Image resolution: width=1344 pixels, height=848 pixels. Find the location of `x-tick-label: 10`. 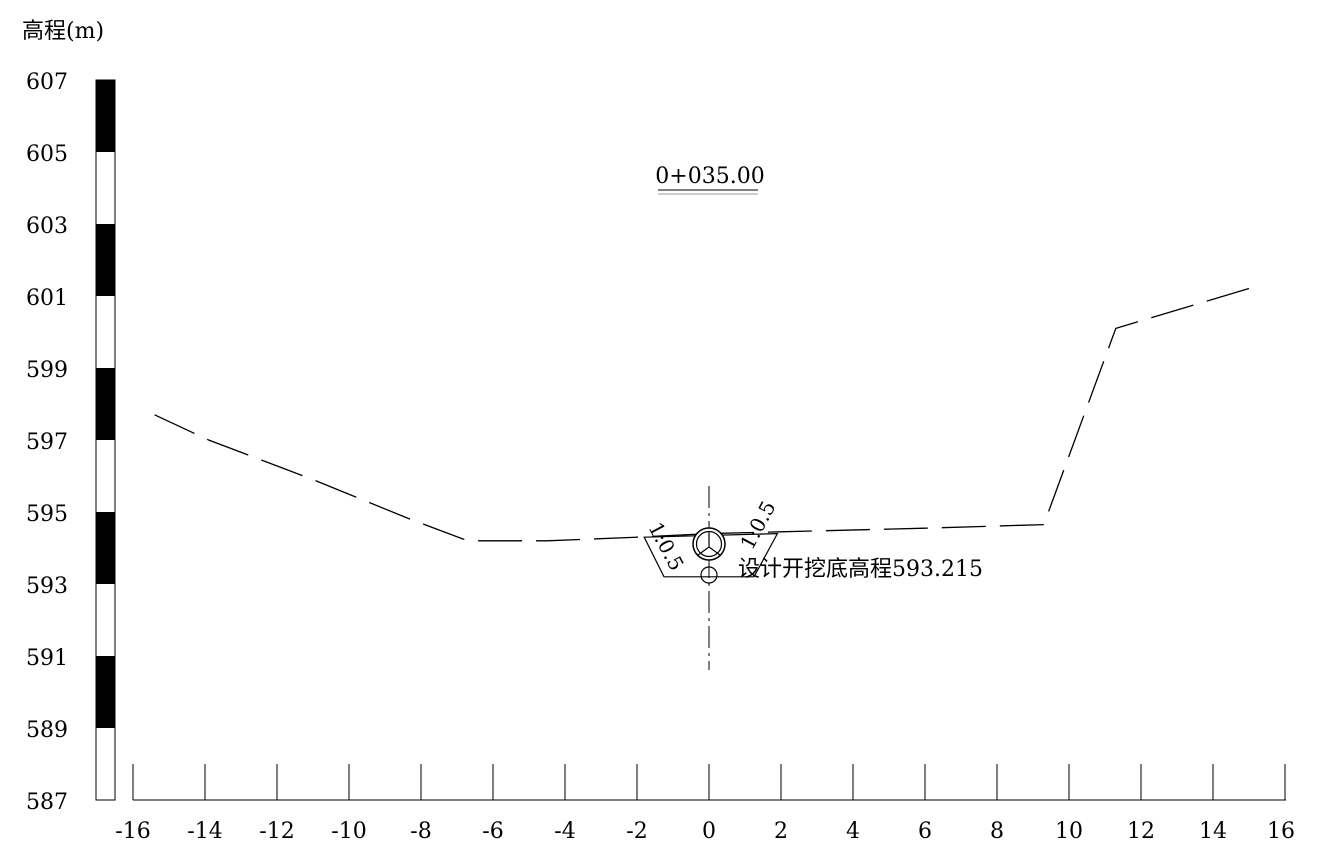

x-tick-label: 10 is located at coordinates (1069, 831).